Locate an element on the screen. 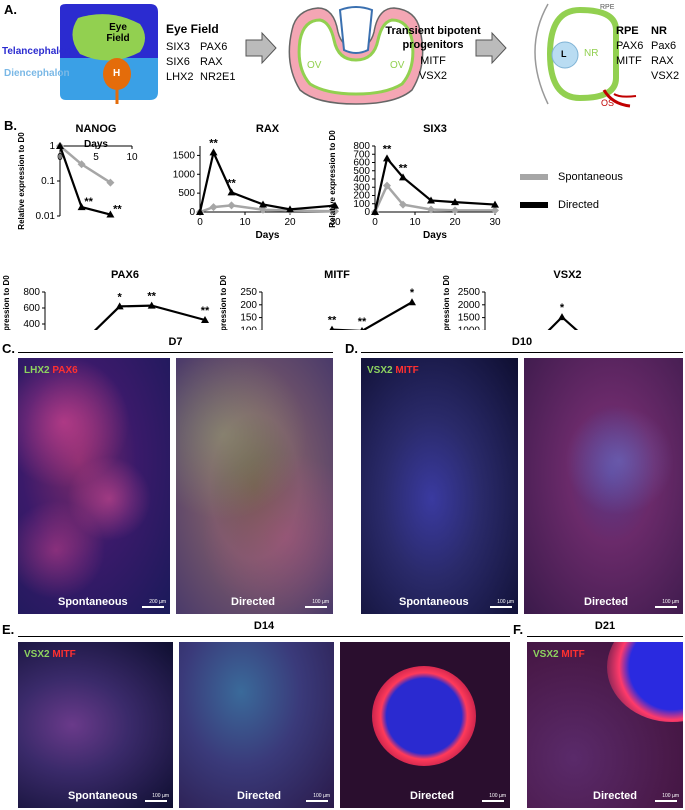 The width and height of the screenshot is (685, 810). significance-marker-pax6: * is located at coordinates (120, 297).